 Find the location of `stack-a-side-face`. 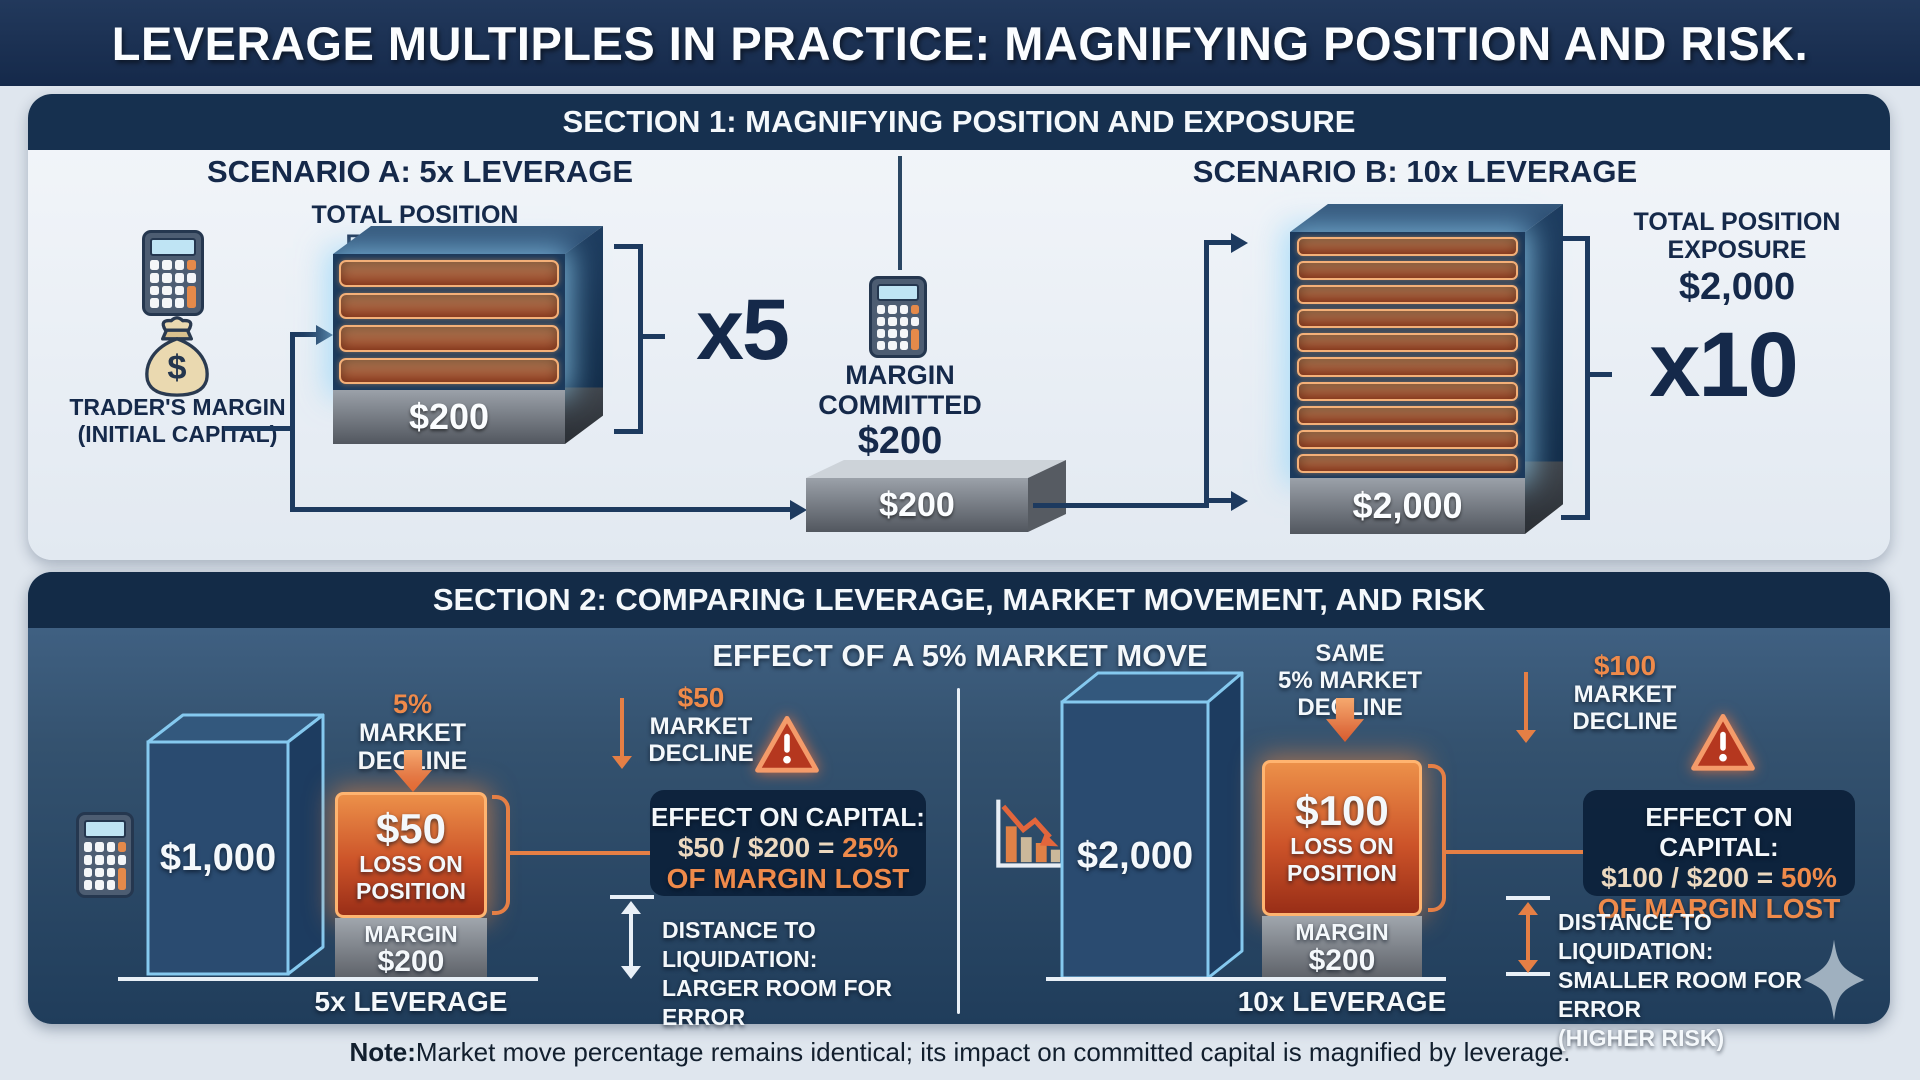

stack-a-side-face is located at coordinates (584, 335).